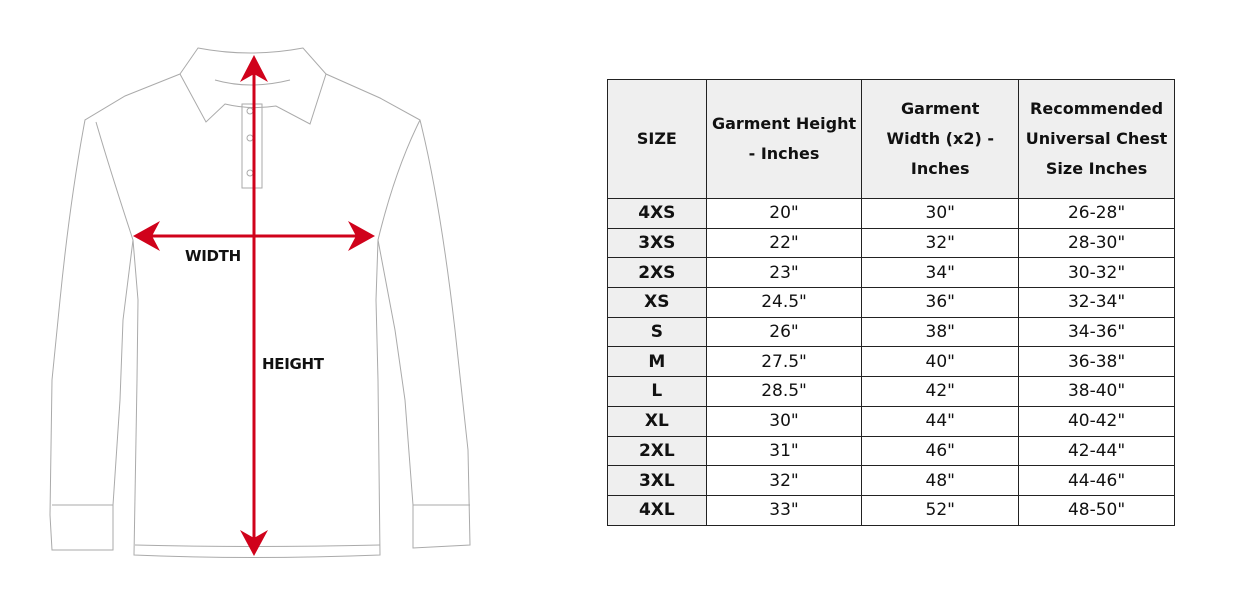 This screenshot has width=1238, height=616. What do you see at coordinates (784, 332) in the screenshot?
I see `cell-garment-height: 26"` at bounding box center [784, 332].